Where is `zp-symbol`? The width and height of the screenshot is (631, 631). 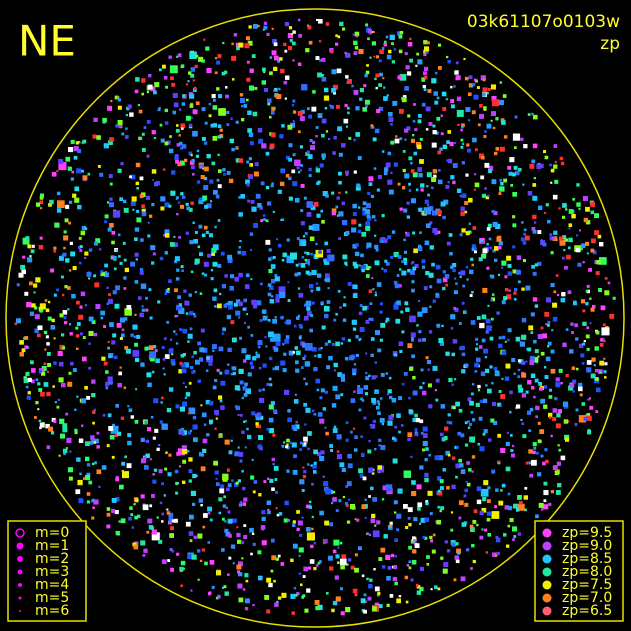 zp-symbol is located at coordinates (547, 546).